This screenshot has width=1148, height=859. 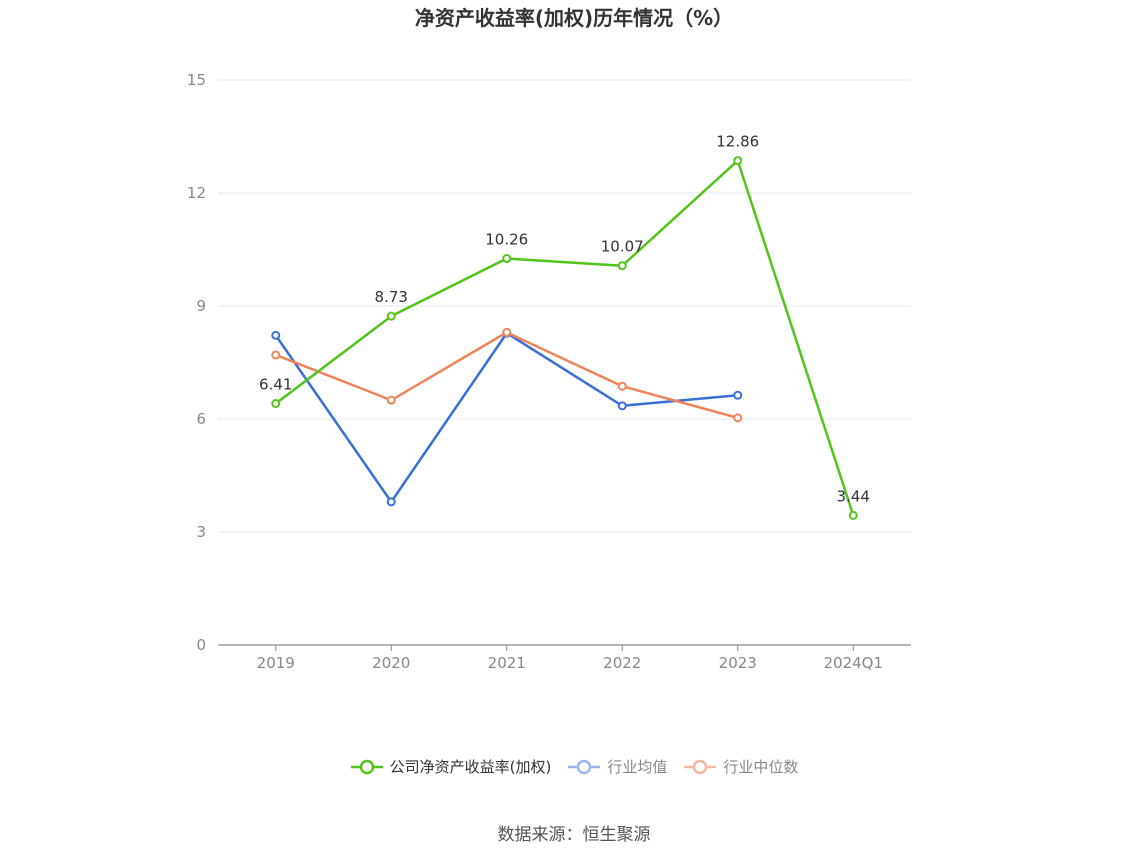 I want to click on x-tick-label: 2021, so click(x=507, y=663).